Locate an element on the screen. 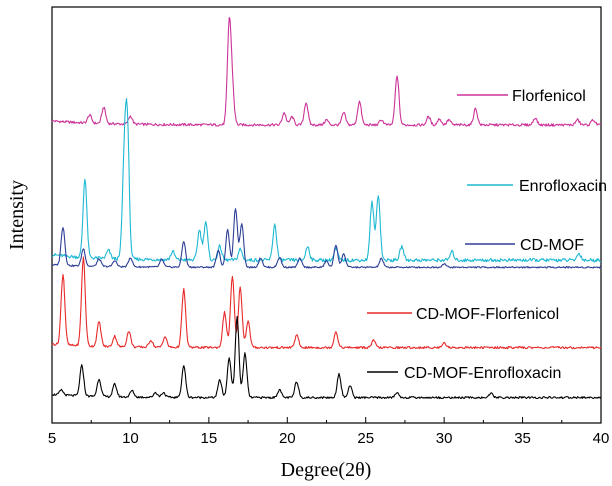 This screenshot has height=486, width=612. x-tick-label: 30 is located at coordinates (444, 438).